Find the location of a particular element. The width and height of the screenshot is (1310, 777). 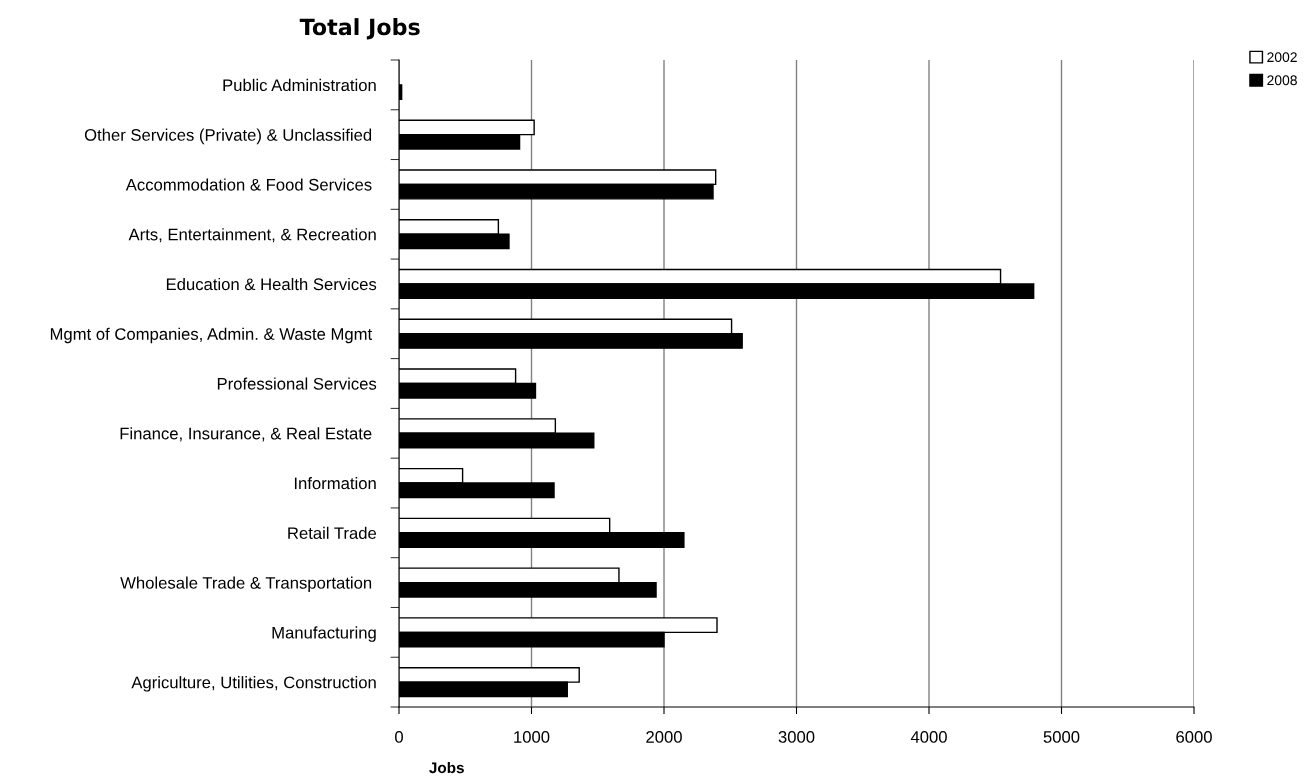

x-tick-label: 0 is located at coordinates (399, 737).